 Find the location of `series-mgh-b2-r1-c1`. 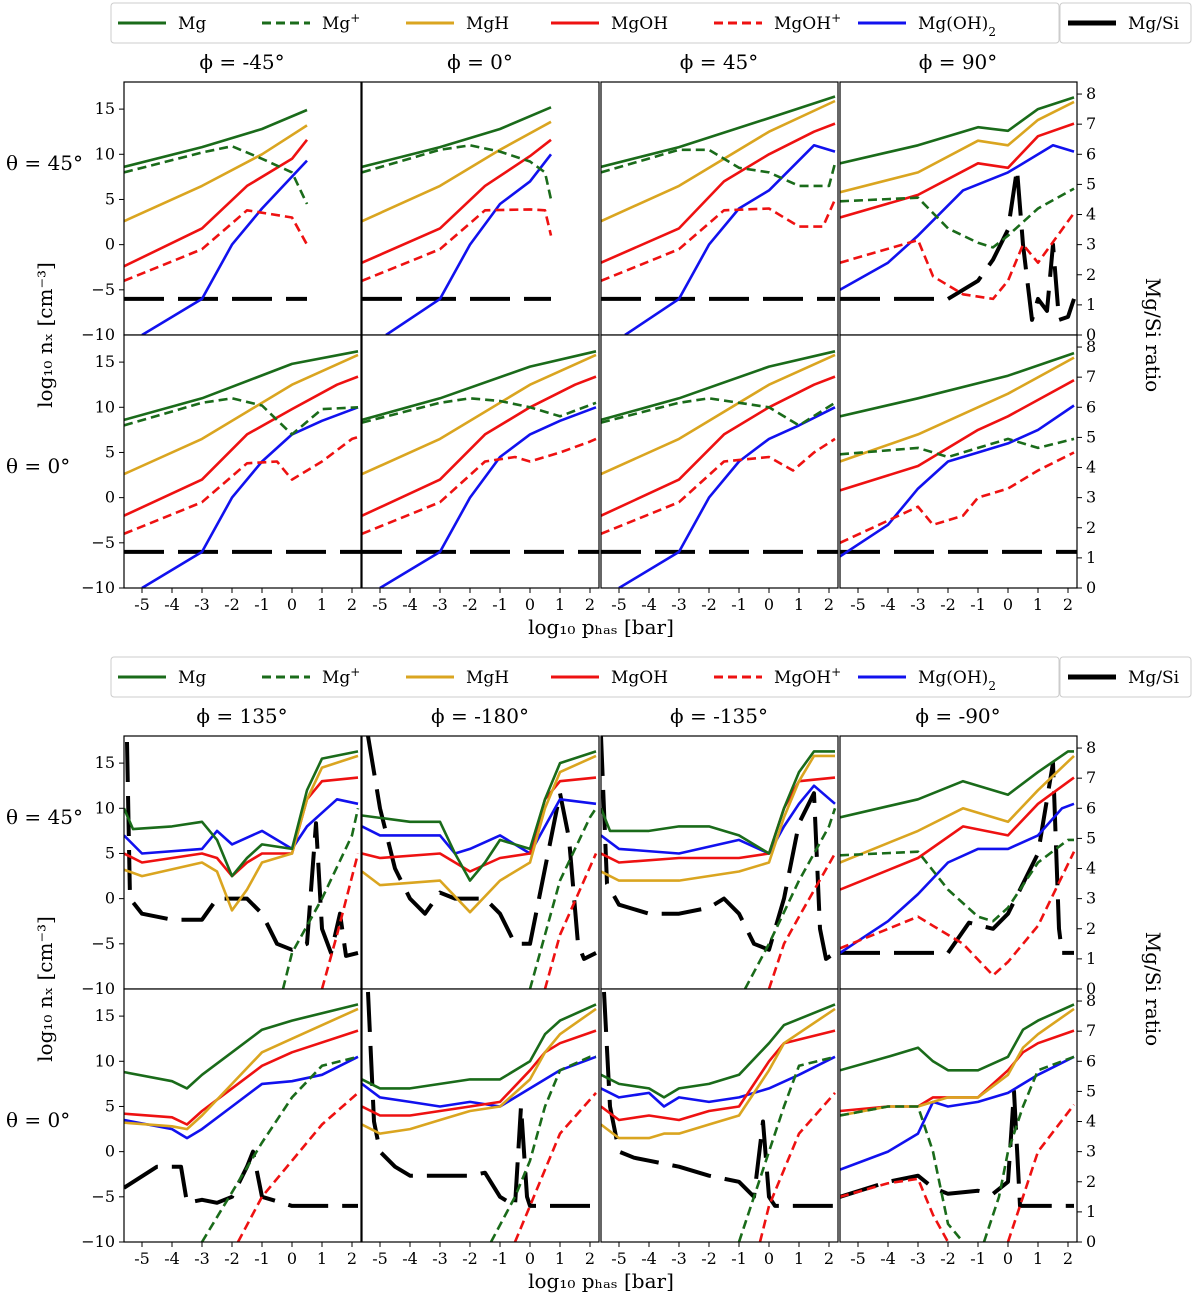

series-mgh-b2-r1-c1 is located at coordinates (241, 833).